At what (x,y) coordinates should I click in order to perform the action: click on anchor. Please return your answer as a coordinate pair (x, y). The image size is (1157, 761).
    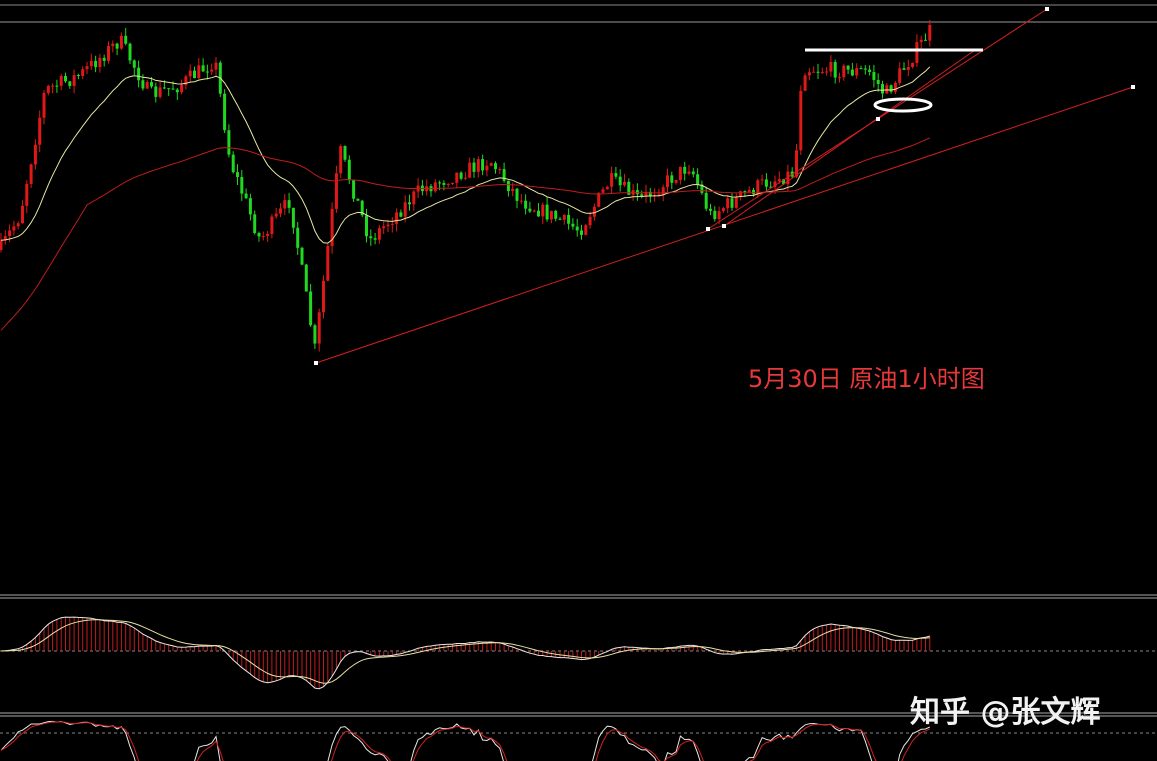
    Looking at the image, I should click on (316, 363).